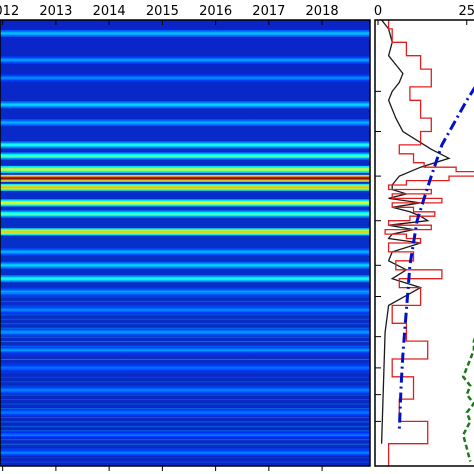 Image resolution: width=474 pixels, height=474 pixels. What do you see at coordinates (109, 11) in the screenshot?
I see `heatmap-x-tick-label: 2014` at bounding box center [109, 11].